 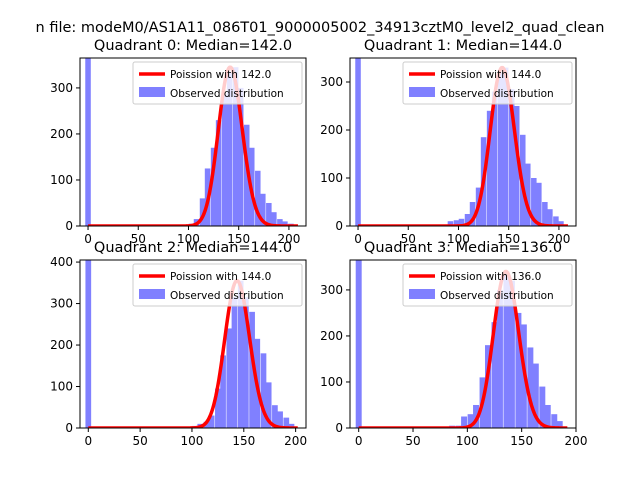 What do you see at coordinates (490, 277) in the screenshot?
I see `legend-poisson-label: Poission with 136.0` at bounding box center [490, 277].